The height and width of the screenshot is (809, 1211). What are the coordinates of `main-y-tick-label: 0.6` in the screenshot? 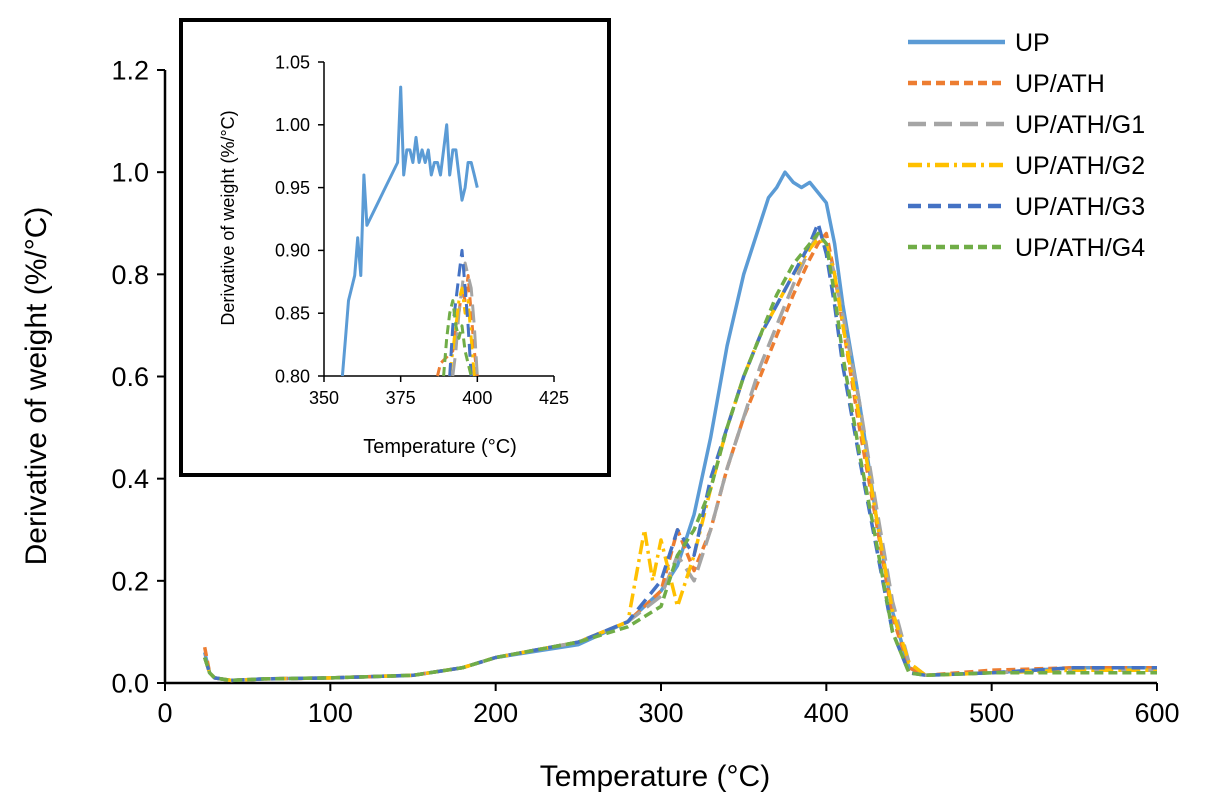 It's located at (130, 377).